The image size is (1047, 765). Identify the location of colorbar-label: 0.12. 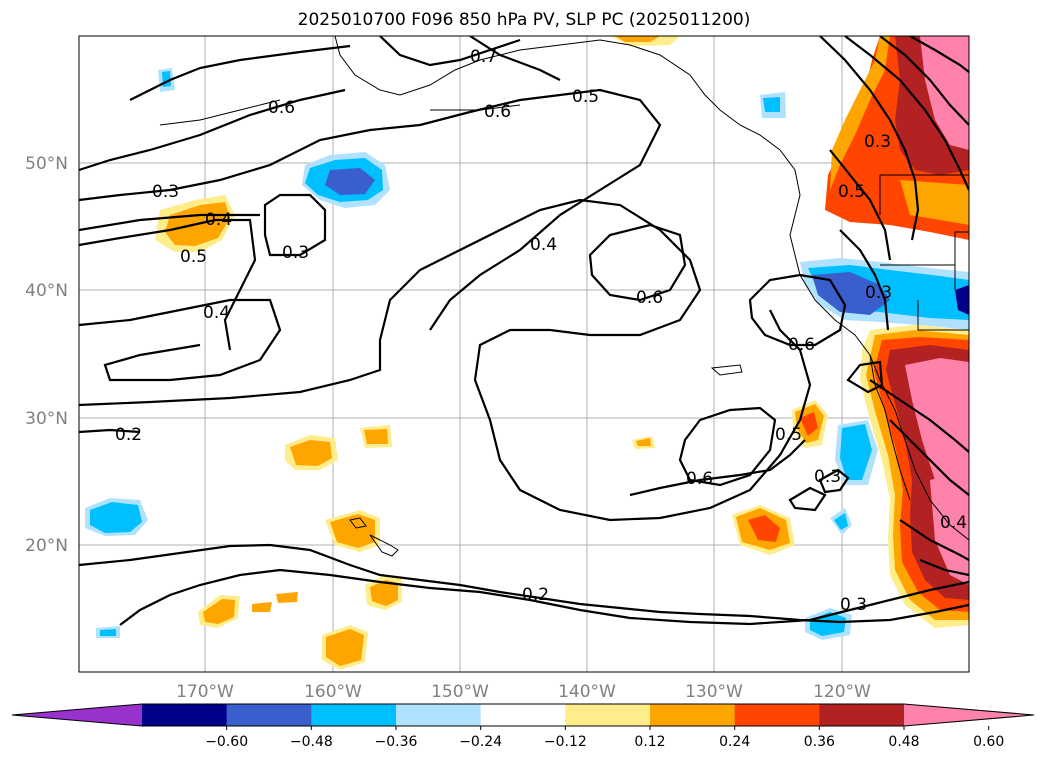
(649, 742).